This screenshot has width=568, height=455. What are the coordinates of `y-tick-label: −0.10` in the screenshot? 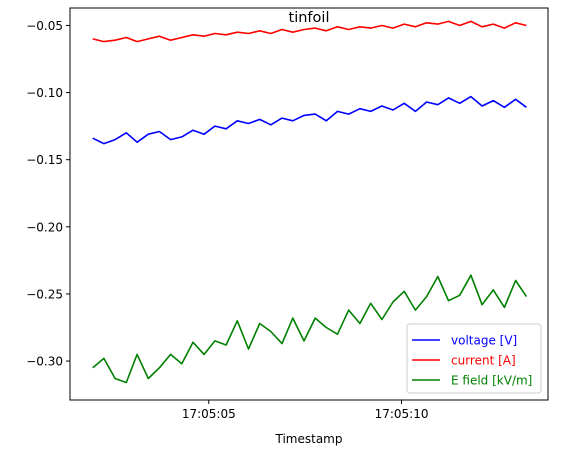 It's located at (44, 93).